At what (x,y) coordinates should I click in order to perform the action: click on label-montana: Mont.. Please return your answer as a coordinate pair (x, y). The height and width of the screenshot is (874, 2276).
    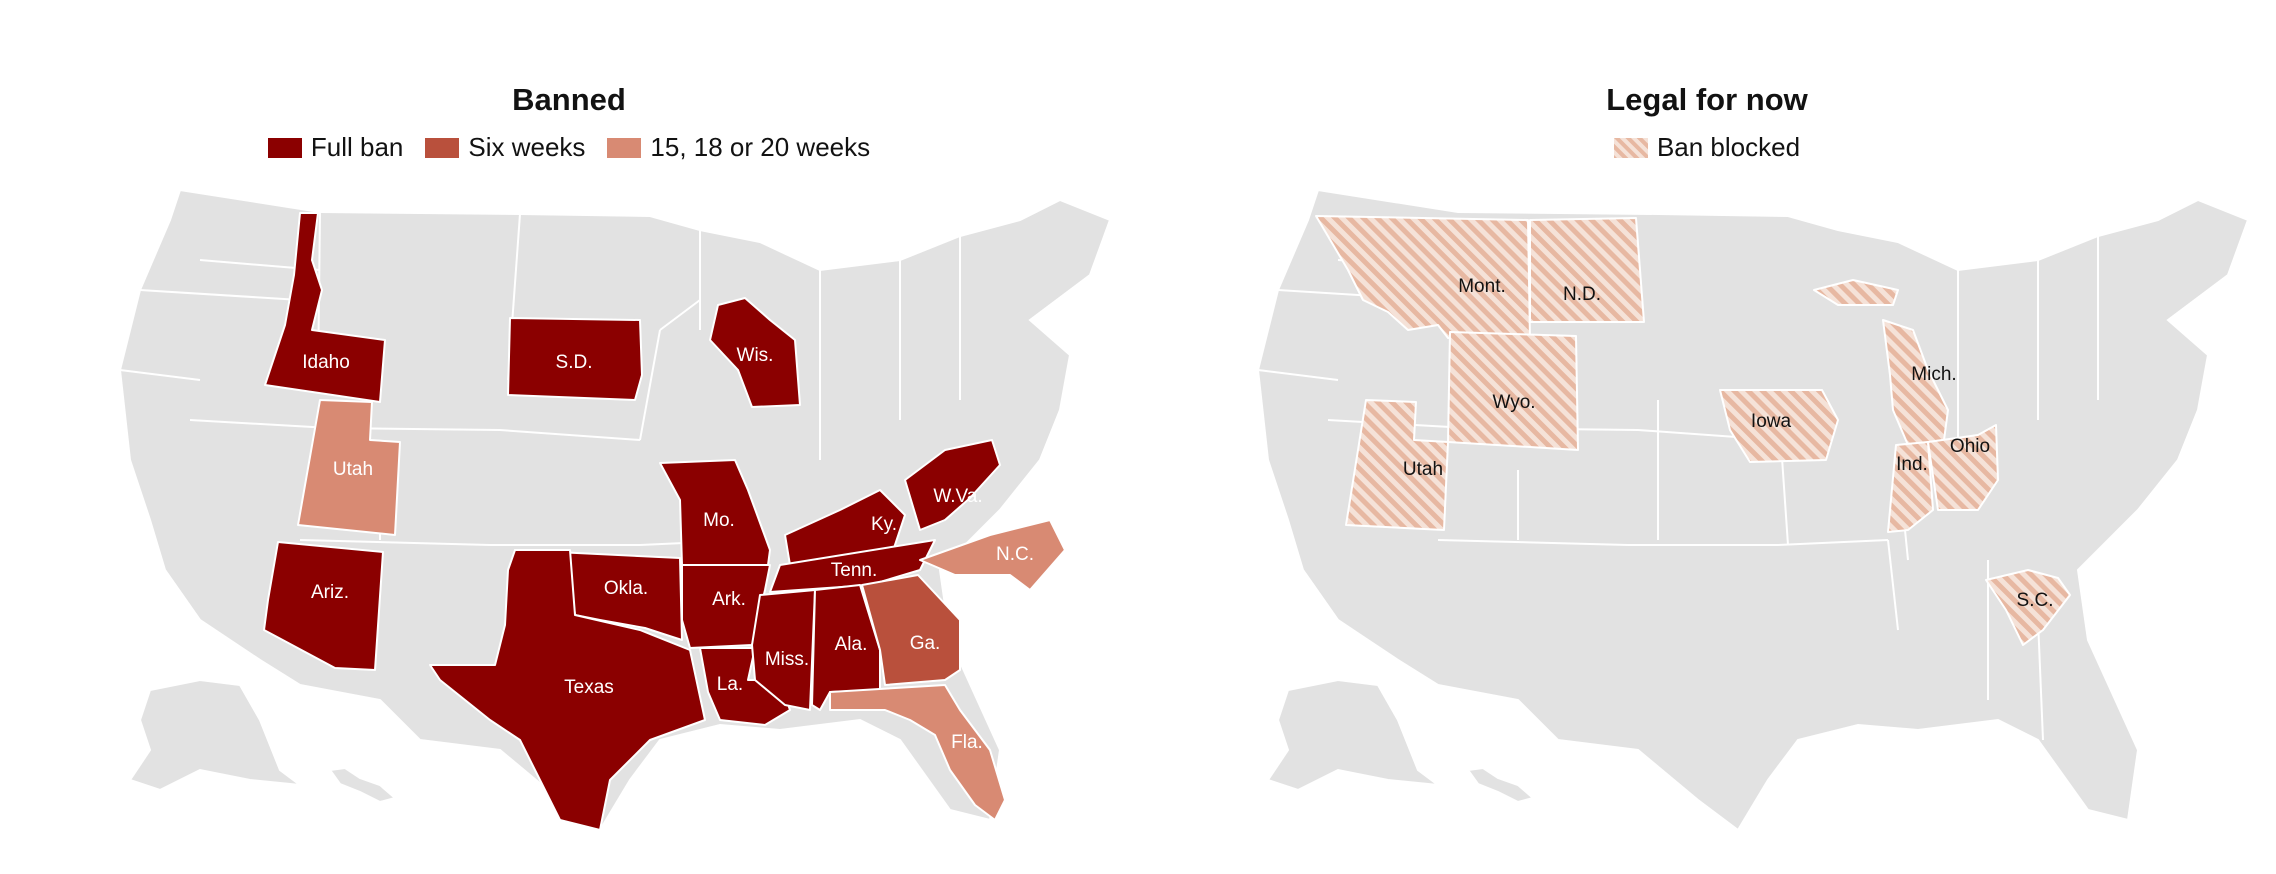
    Looking at the image, I should click on (1482, 286).